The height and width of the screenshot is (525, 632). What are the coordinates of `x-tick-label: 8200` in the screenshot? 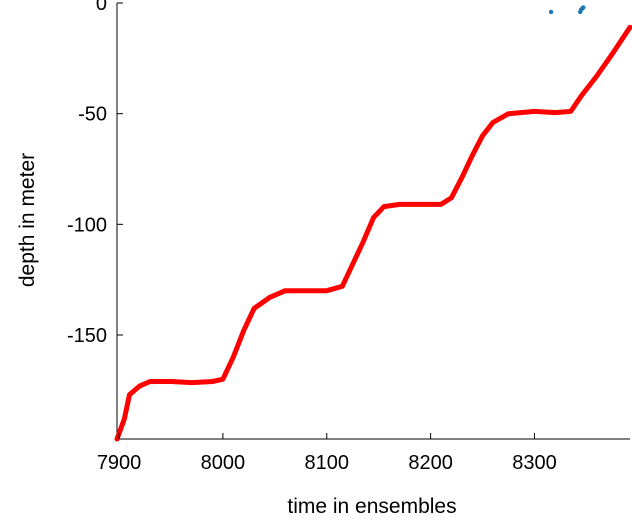 It's located at (430, 463).